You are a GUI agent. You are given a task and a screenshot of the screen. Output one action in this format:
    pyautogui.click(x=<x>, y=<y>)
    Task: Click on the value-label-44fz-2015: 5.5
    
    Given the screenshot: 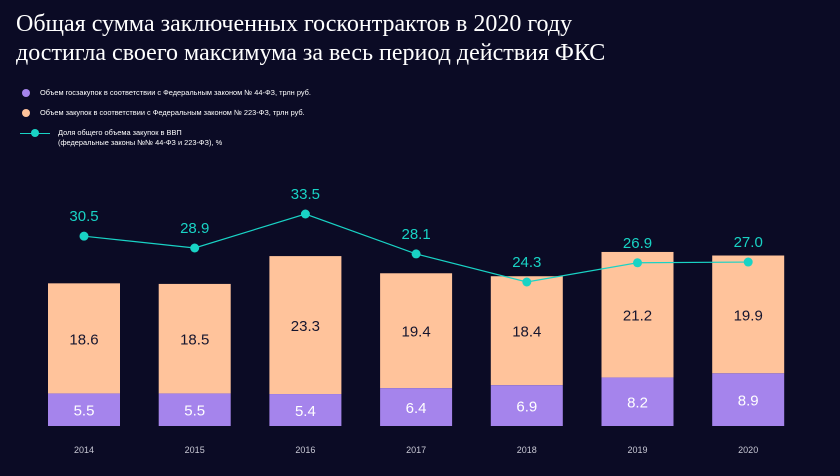 What is the action you would take?
    pyautogui.click(x=194, y=411)
    